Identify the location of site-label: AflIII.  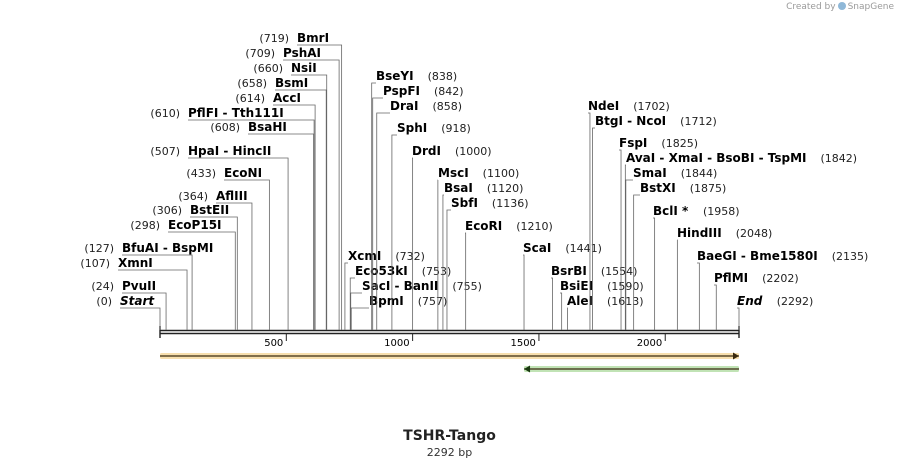
(232, 196).